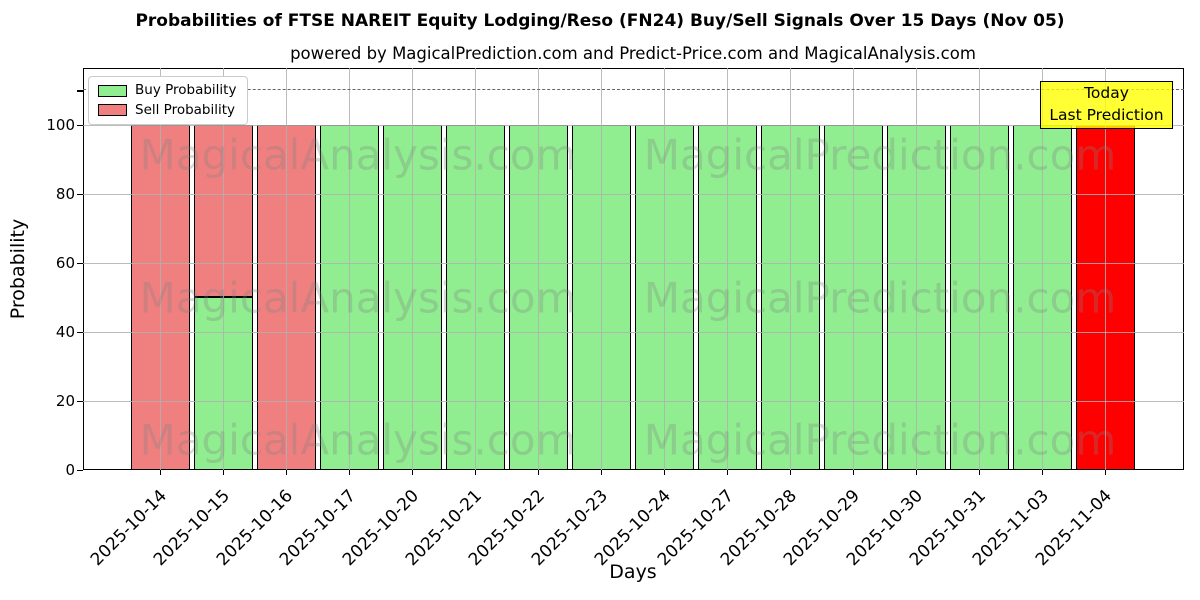  What do you see at coordinates (633, 90) in the screenshot?
I see `reference-dashed-line` at bounding box center [633, 90].